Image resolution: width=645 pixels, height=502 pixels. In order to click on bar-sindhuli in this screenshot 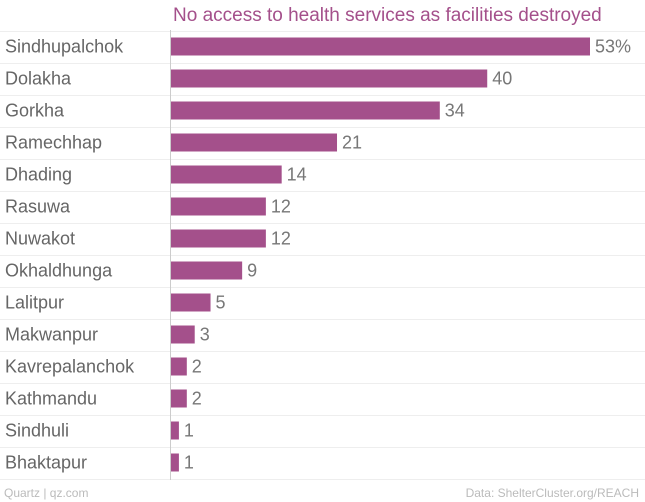, I will do `click(175, 430)`.